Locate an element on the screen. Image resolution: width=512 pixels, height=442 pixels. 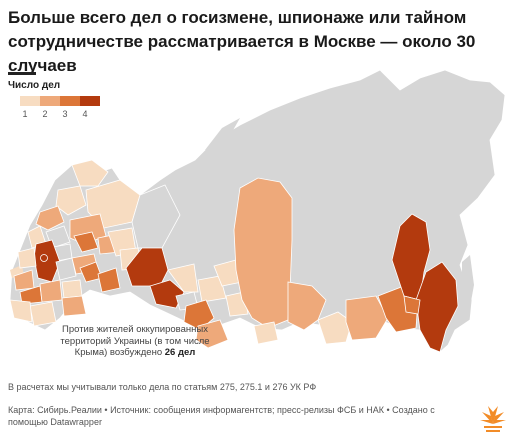
region-penza is located at coordinates (72, 289).